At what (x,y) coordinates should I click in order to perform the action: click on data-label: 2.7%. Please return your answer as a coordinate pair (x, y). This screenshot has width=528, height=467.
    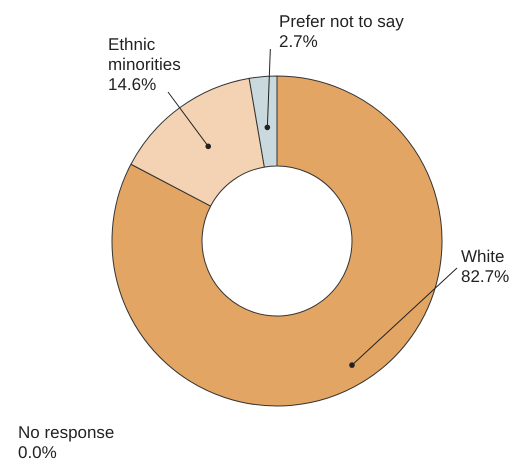
    Looking at the image, I should click on (298, 41).